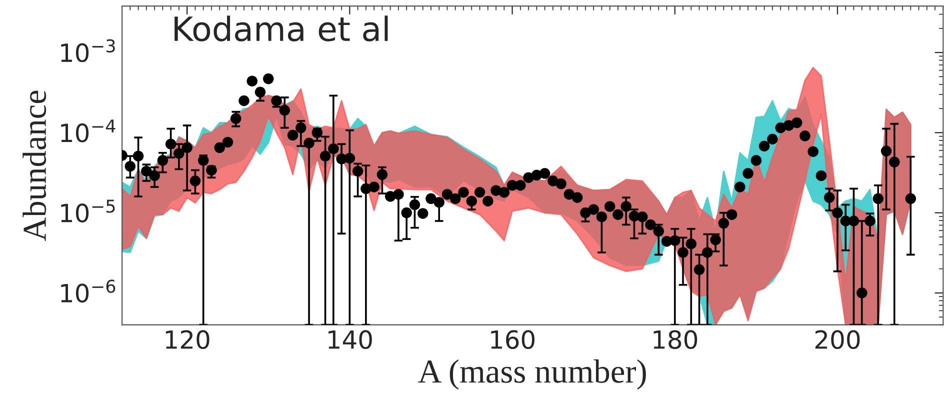  I want to click on x-tick-label: 180, so click(676, 340).